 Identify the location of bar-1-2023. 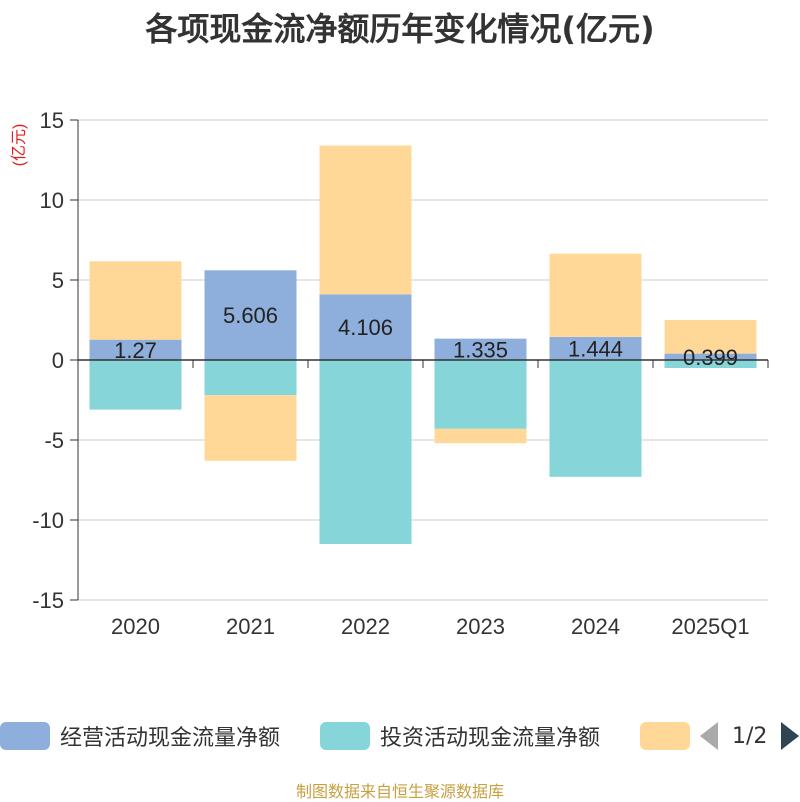
(480, 394).